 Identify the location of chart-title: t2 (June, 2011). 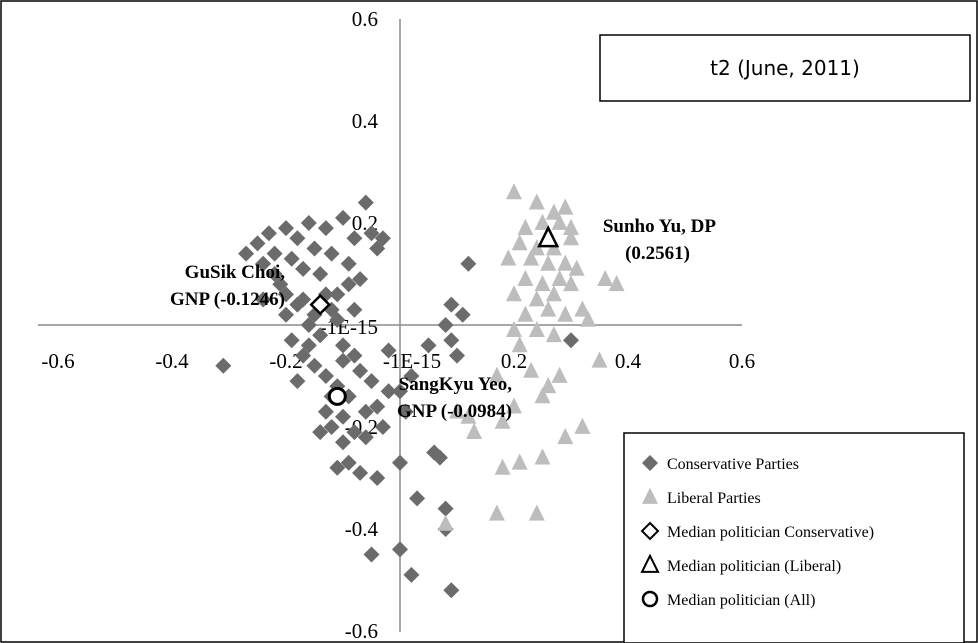
(785, 68).